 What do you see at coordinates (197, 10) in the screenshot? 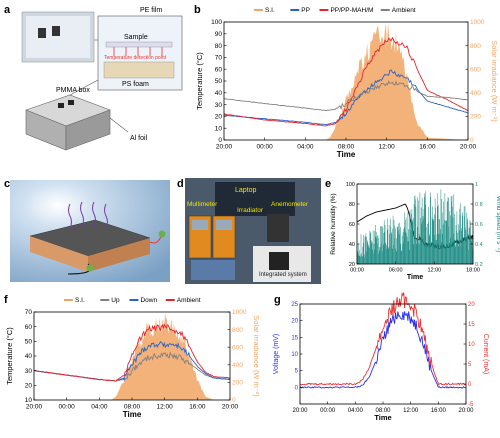
I see `panel-label-b: b` at bounding box center [197, 10].